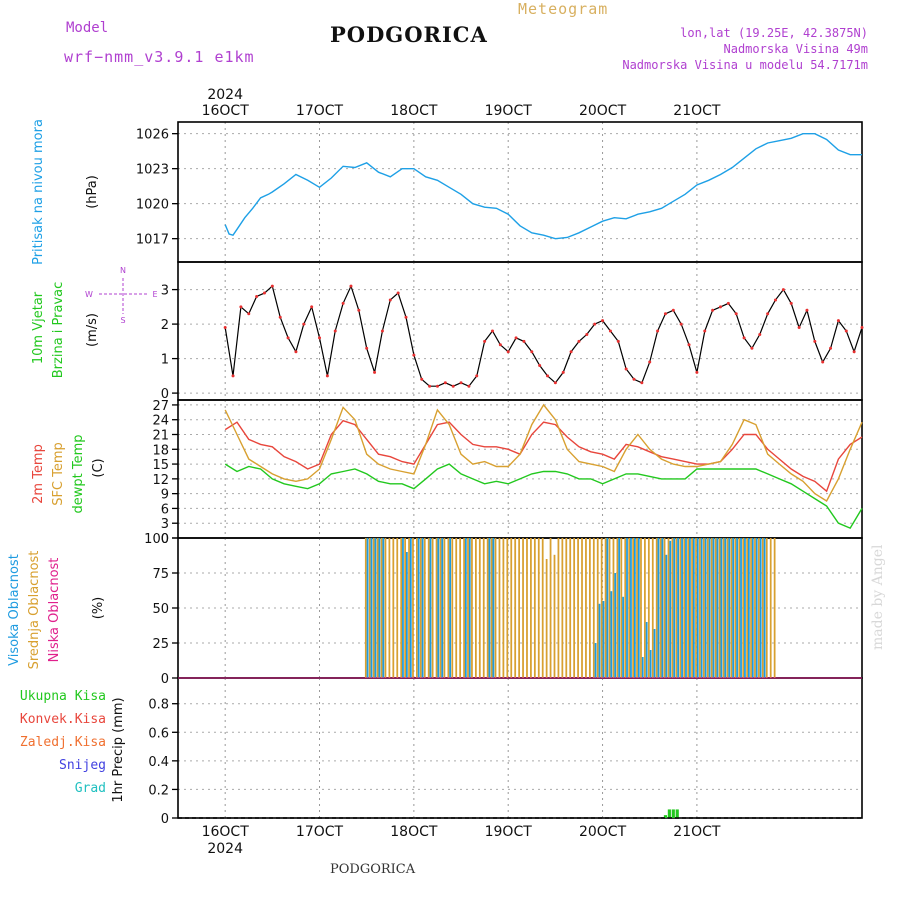  Describe the element at coordinates (543, 452) in the screenshot. I see `temp-line-sfc_temp` at that location.